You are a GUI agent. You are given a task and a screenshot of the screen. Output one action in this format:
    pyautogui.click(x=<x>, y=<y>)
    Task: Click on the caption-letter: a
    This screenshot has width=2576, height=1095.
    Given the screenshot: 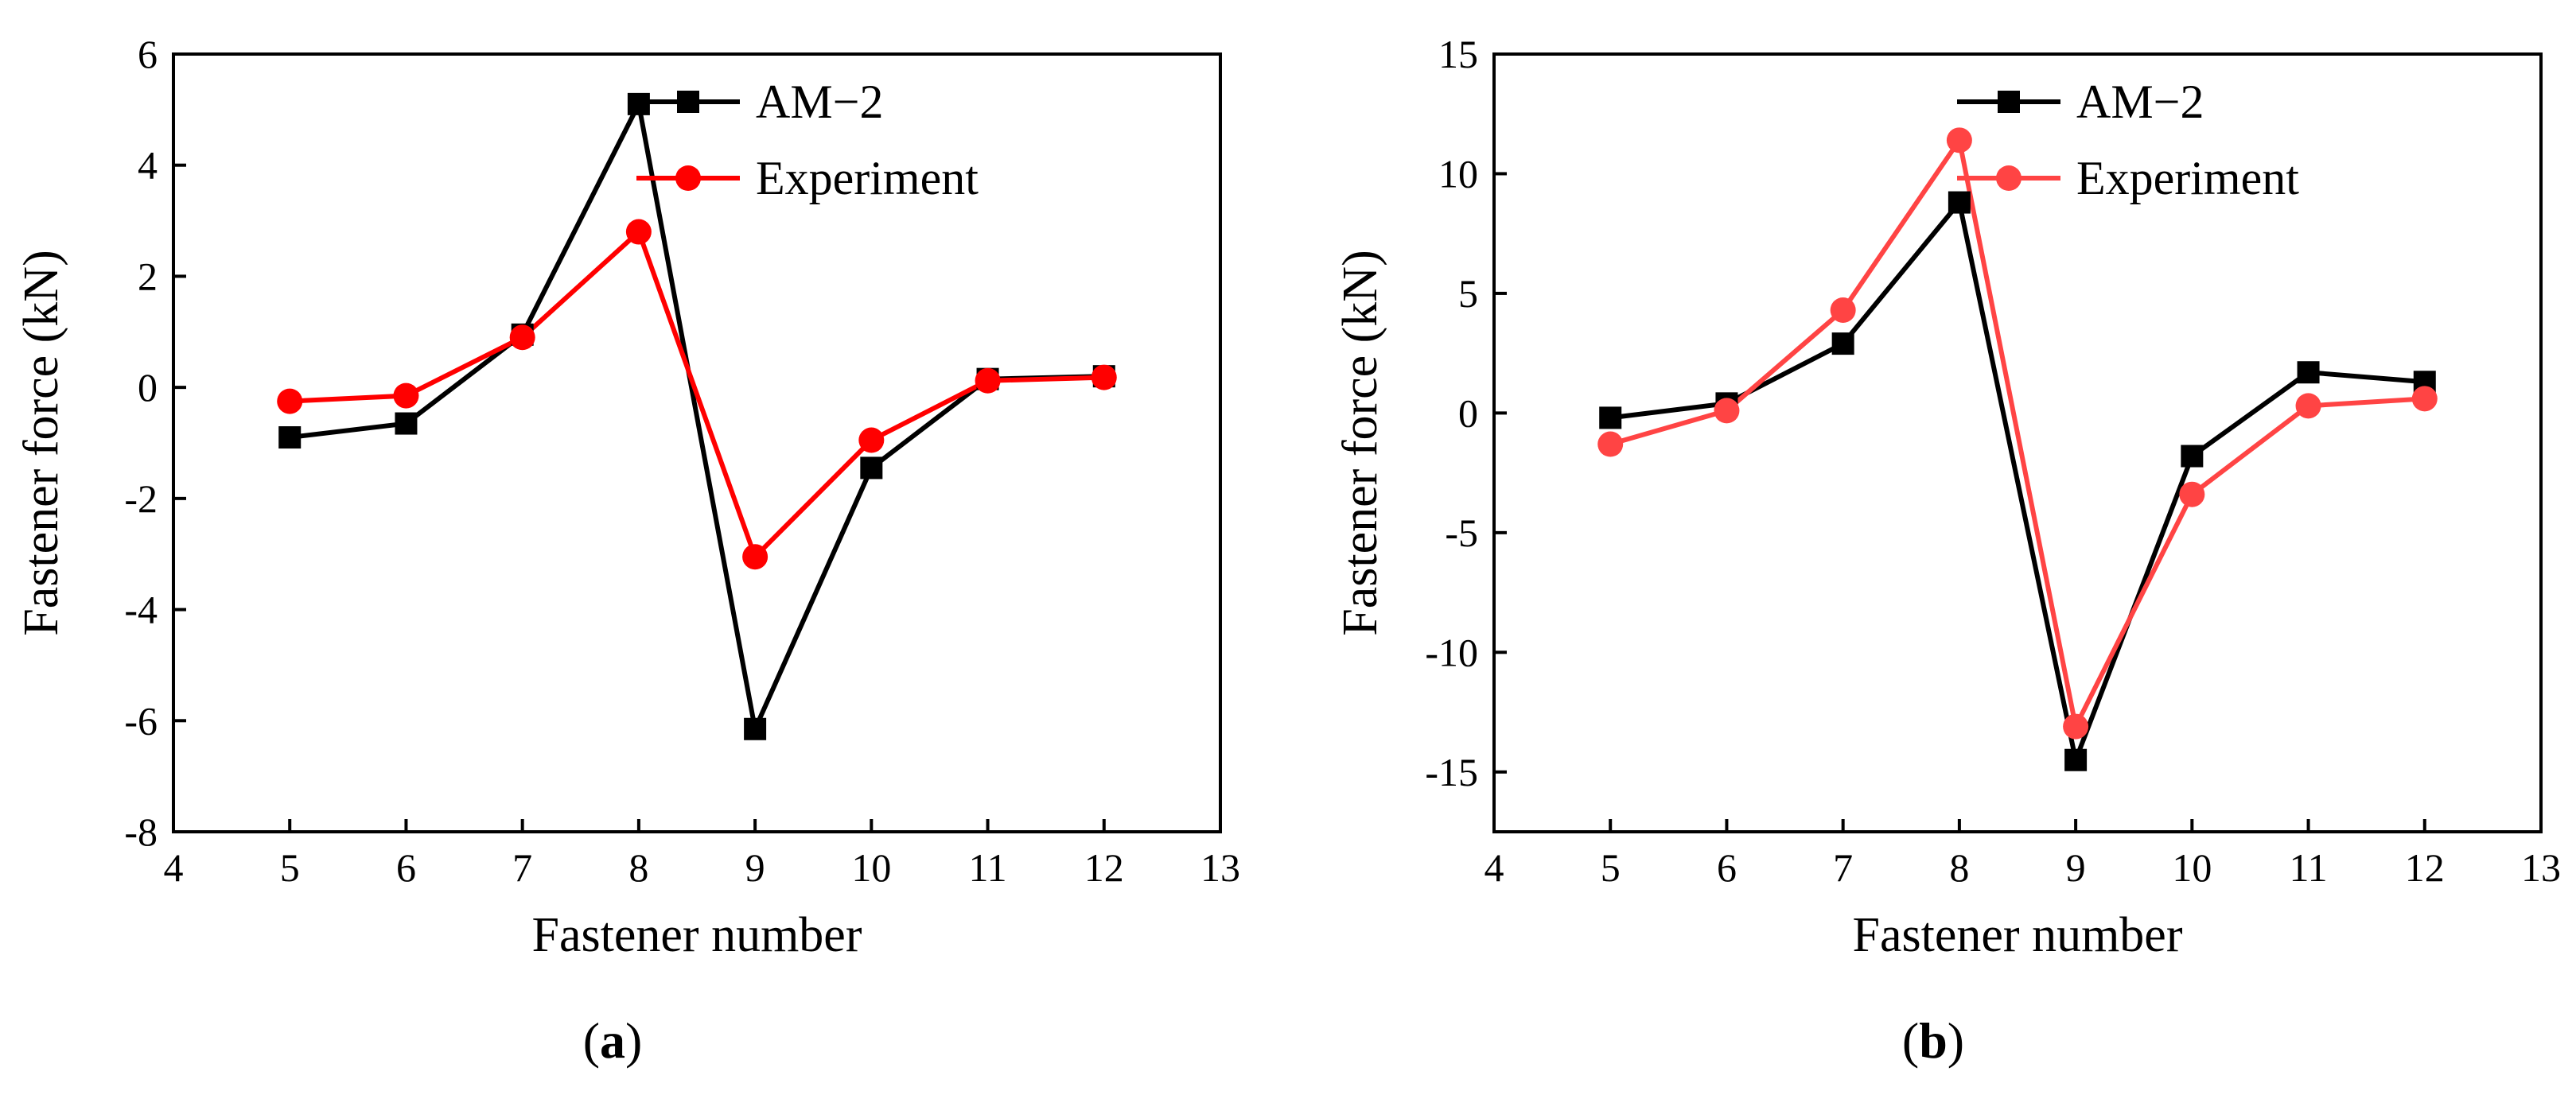 What is the action you would take?
    pyautogui.click(x=613, y=1040)
    